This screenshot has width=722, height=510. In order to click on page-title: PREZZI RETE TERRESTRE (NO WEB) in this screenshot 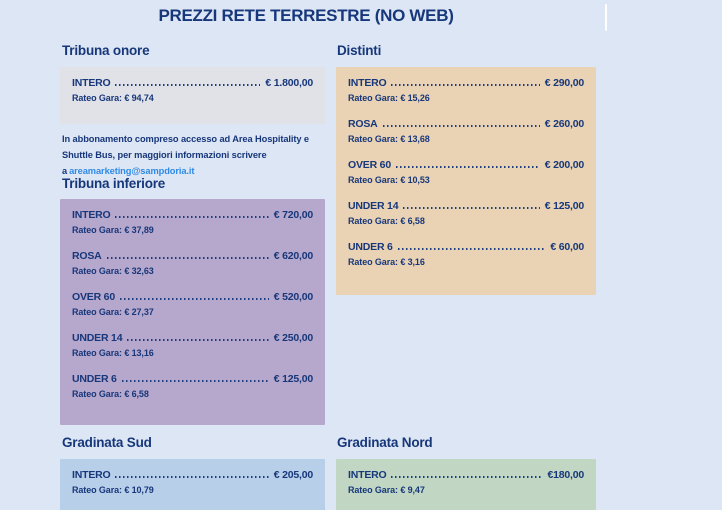, I will do `click(306, 15)`.